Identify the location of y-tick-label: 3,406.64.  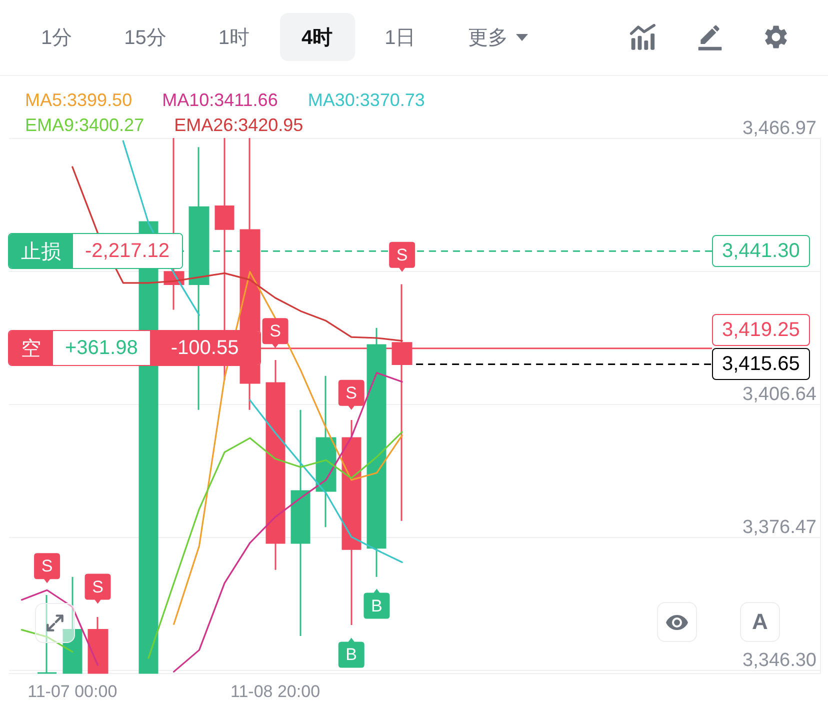
(779, 394).